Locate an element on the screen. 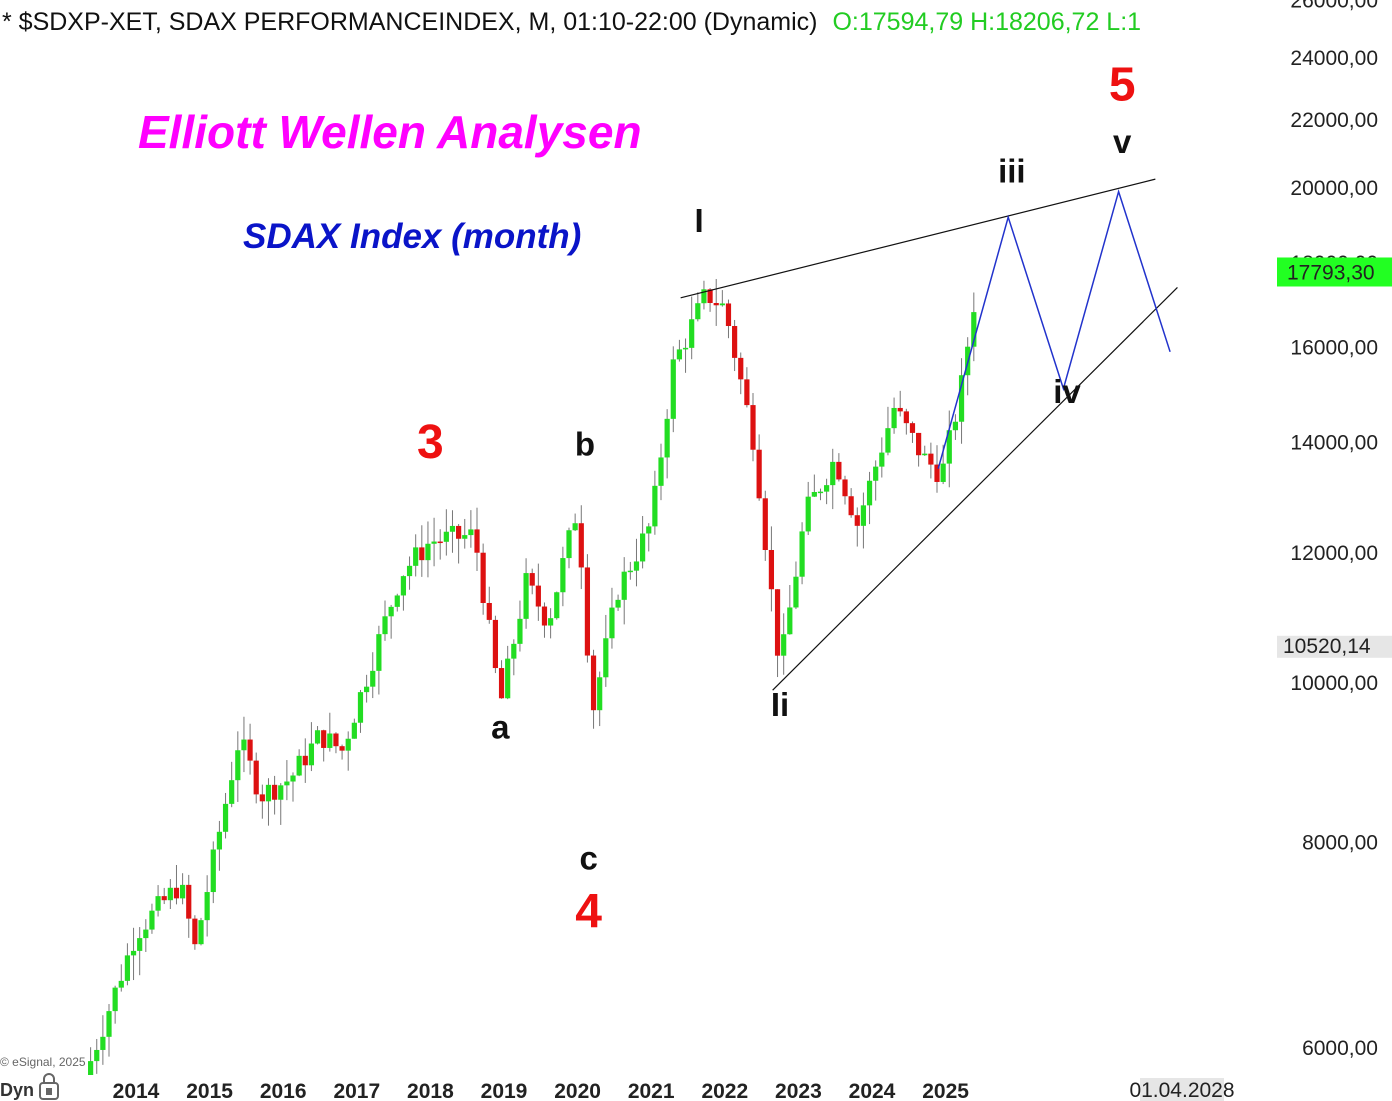 The image size is (1392, 1101). x-tick-label: 2023 is located at coordinates (798, 1090).